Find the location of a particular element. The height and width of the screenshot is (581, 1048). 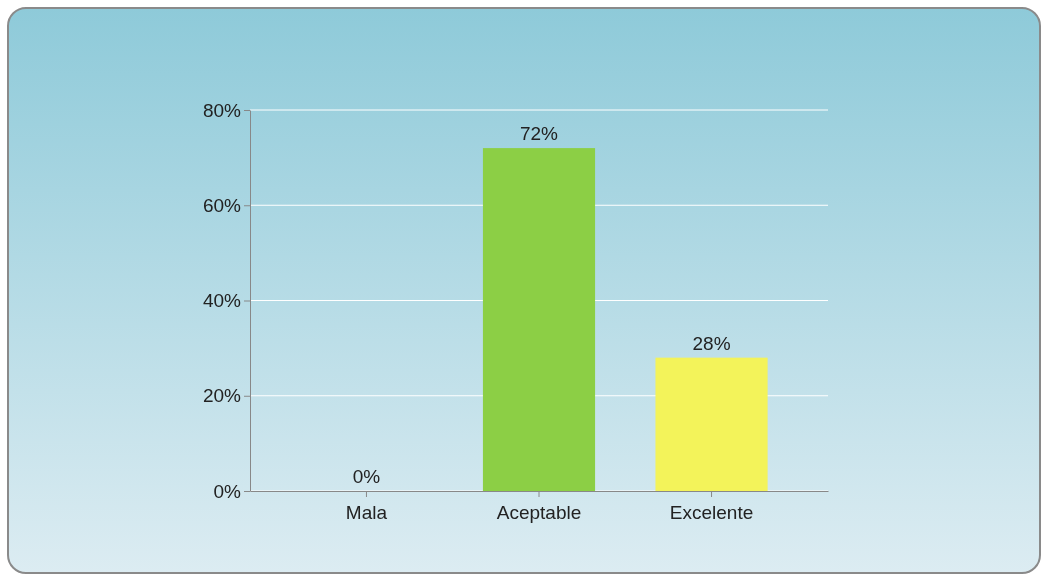

y-tick-label: 60% is located at coordinates (222, 205).